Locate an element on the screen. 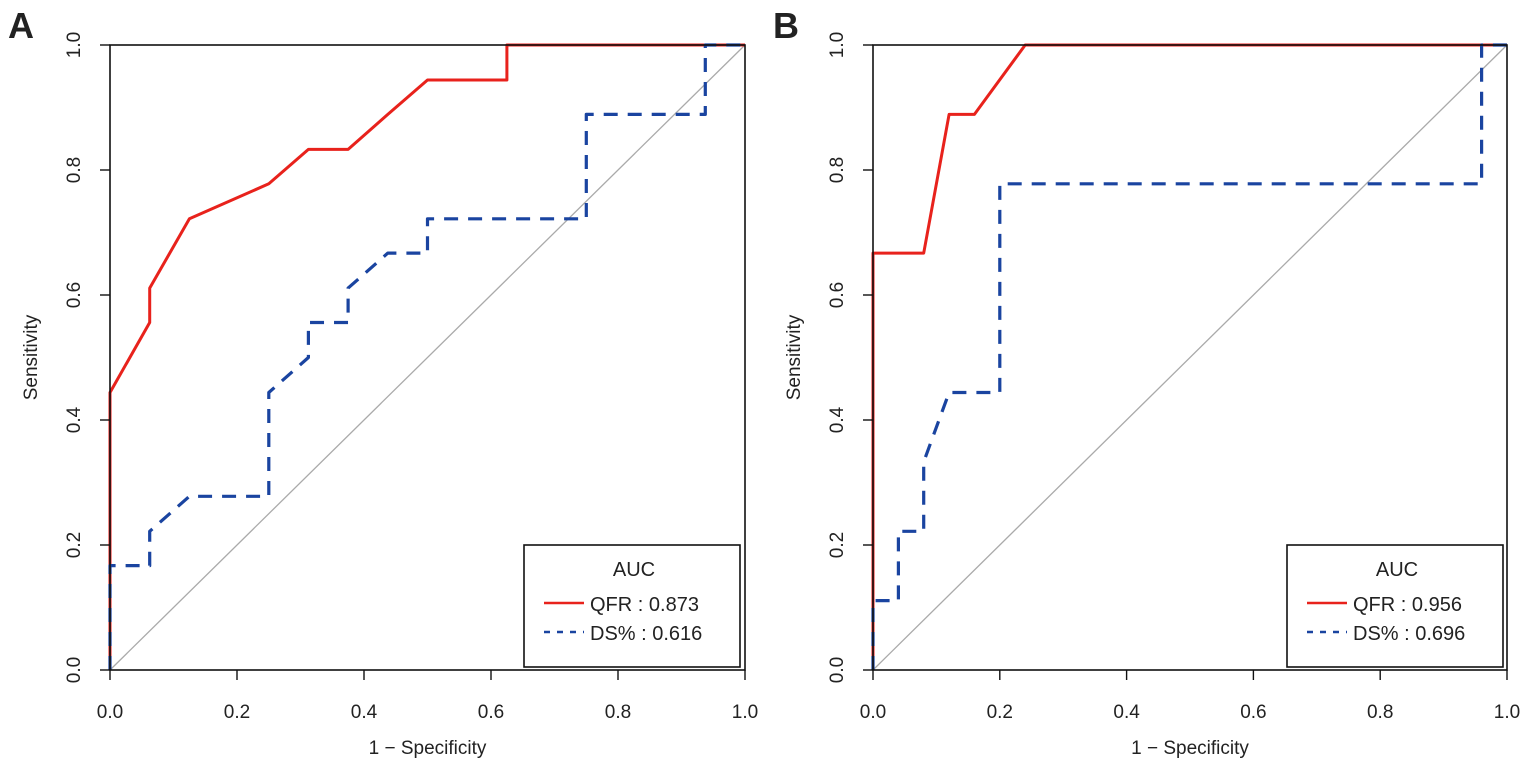 The image size is (1535, 773). panel-label: B is located at coordinates (786, 25).